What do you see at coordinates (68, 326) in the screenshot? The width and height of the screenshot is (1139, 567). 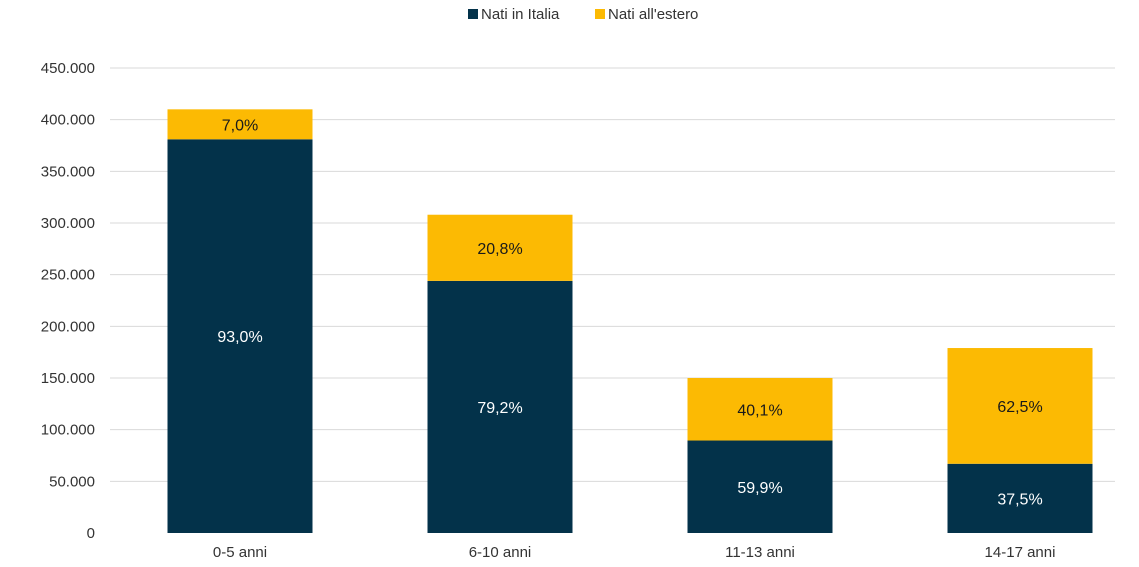 I see `y-tick-label: 200.000` at bounding box center [68, 326].